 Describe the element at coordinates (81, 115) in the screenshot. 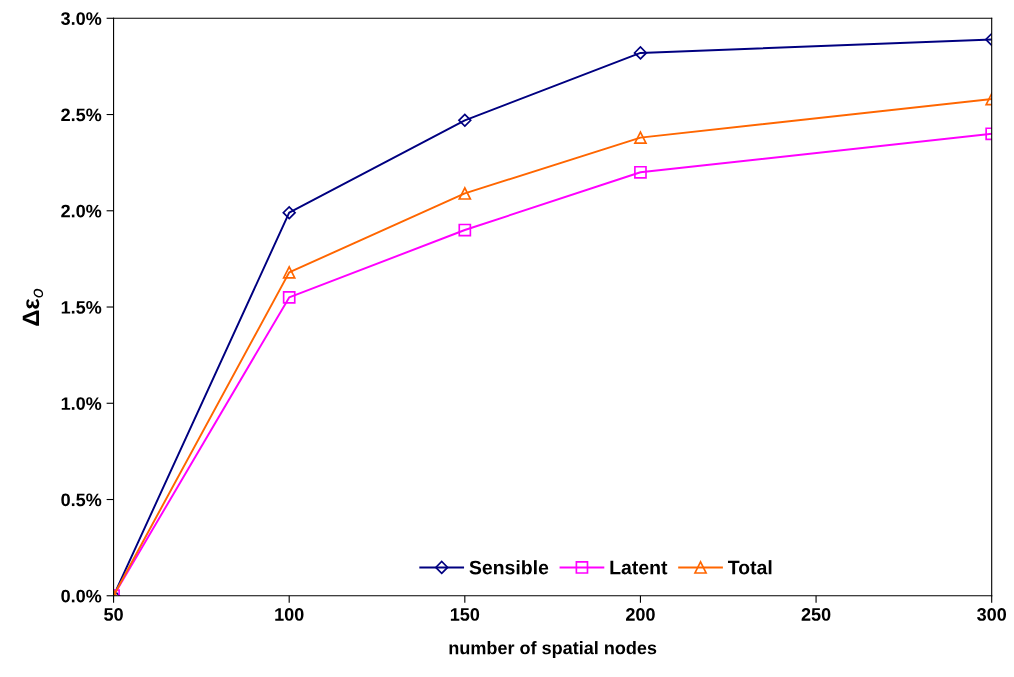

I see `y-tick-label: 2.5%` at that location.